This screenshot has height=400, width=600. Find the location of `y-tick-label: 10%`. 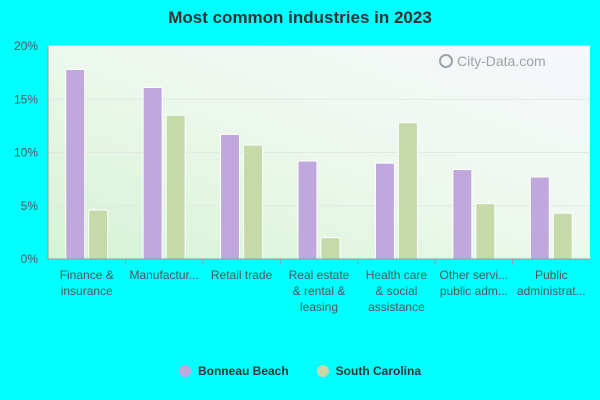

y-tick-label: 10% is located at coordinates (26, 153).